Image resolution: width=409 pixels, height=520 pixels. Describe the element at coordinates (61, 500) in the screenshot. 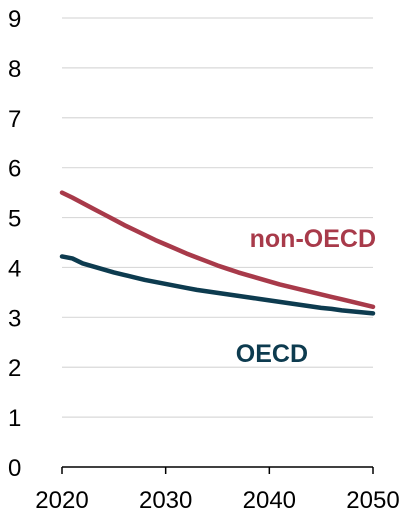

I see `x-tick-label-2020: 2020` at that location.